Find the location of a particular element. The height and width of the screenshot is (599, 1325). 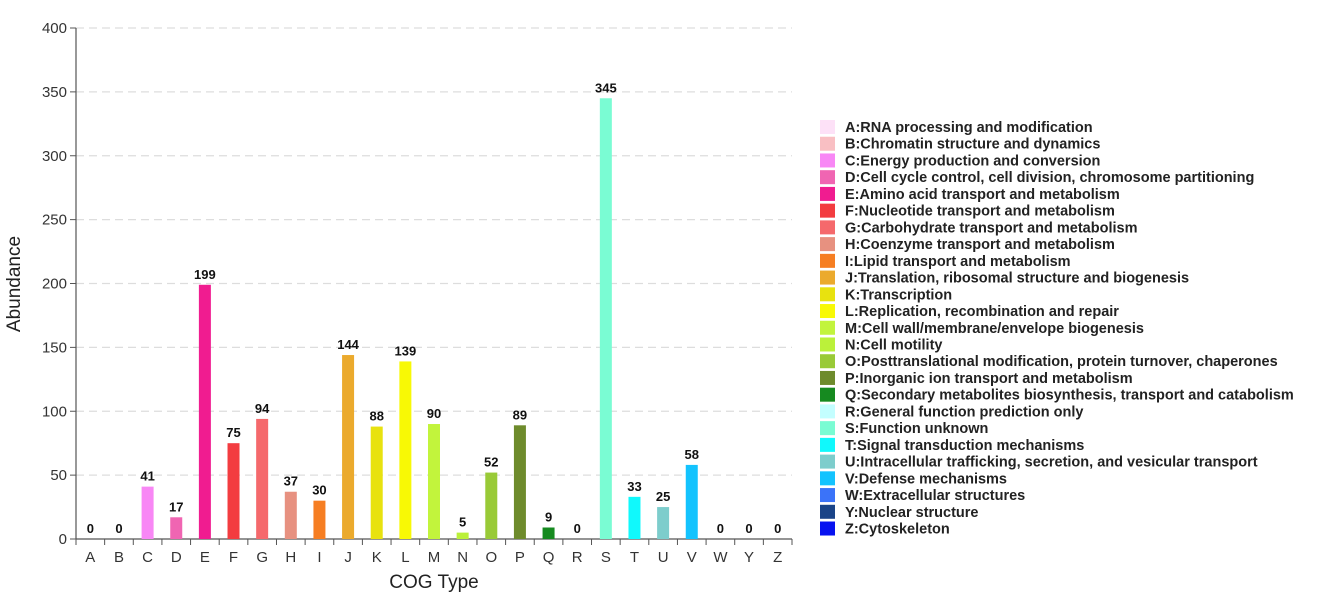

legend-swatch-j is located at coordinates (827, 277).